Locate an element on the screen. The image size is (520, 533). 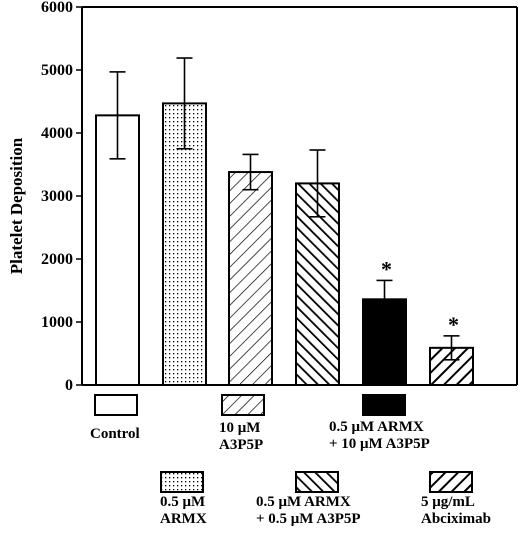
y-tick-label: 1000 is located at coordinates (57, 322).